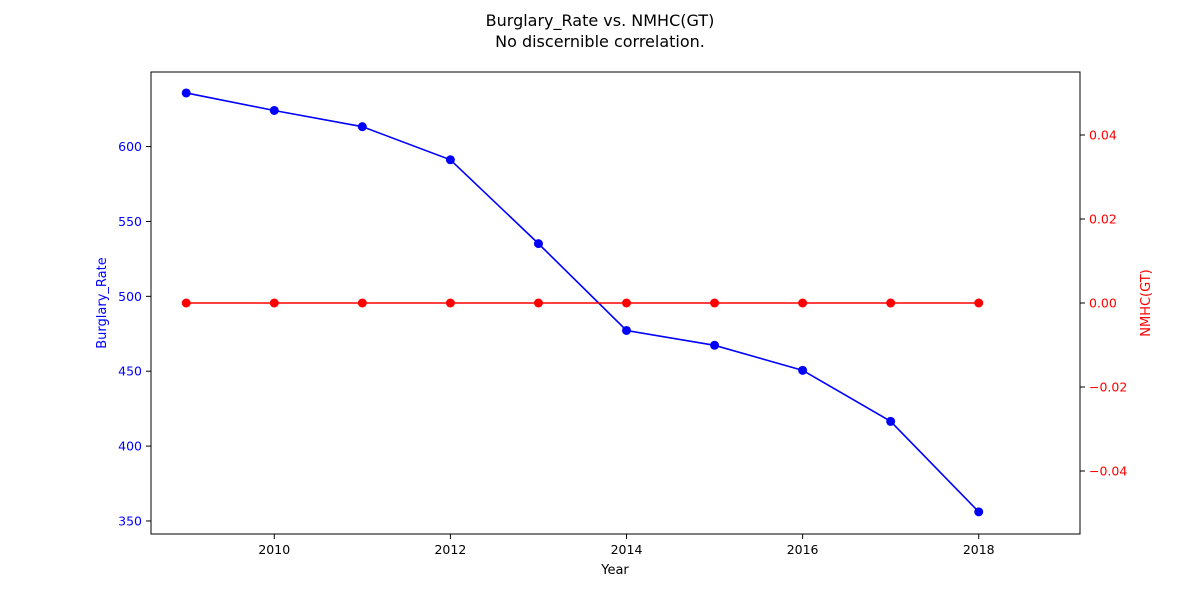 This screenshot has height=600, width=1200. I want to click on x-axis-label: Year, so click(614, 570).